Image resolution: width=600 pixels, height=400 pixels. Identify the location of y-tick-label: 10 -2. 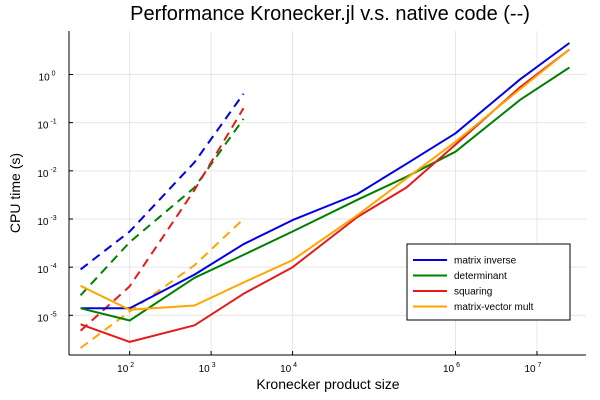
(46, 173).